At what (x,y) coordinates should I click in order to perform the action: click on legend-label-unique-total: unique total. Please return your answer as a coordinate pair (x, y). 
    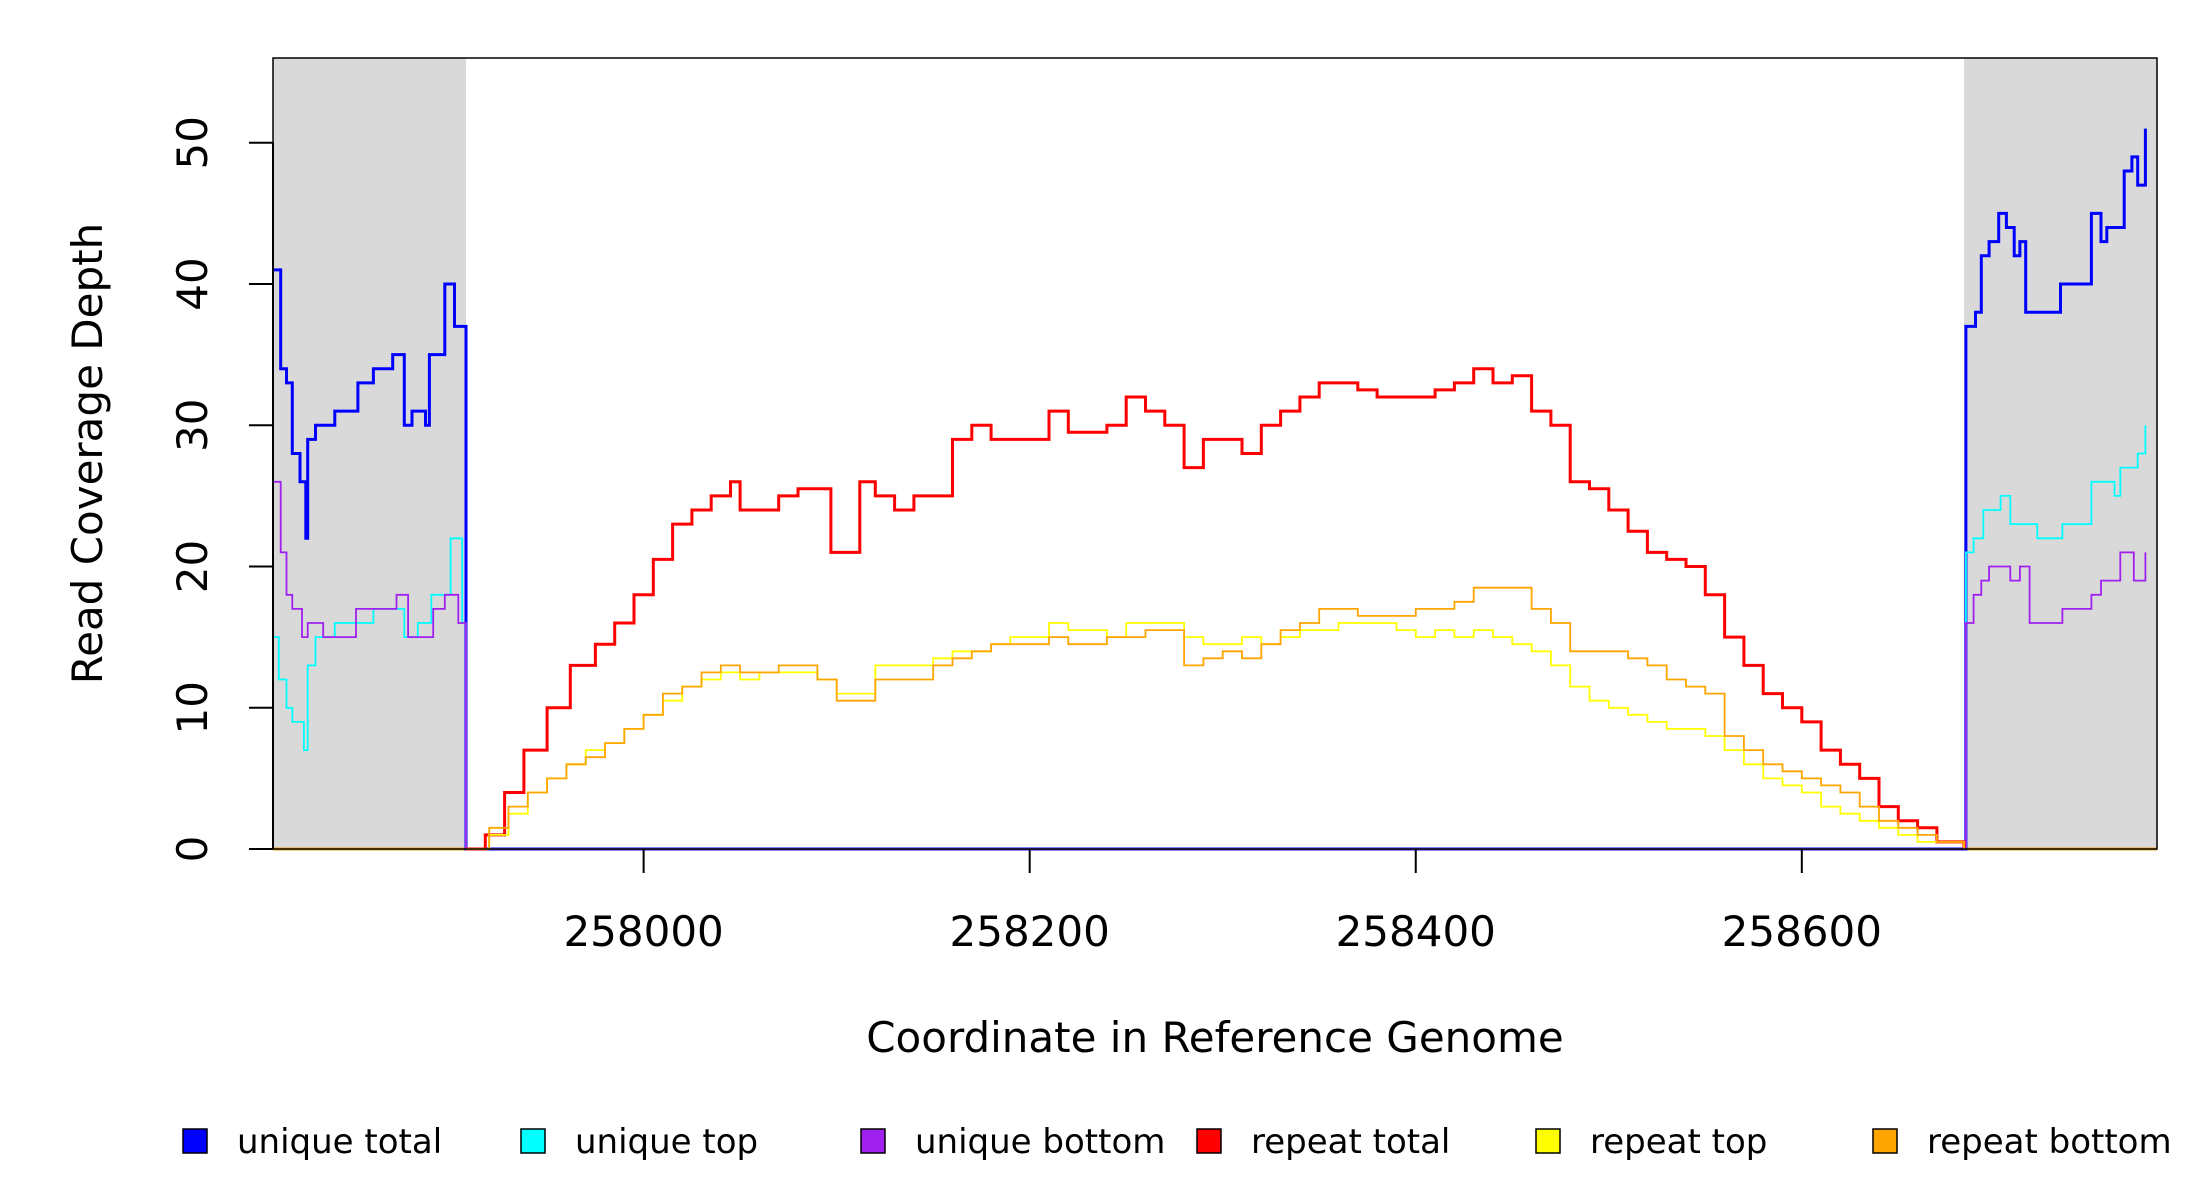
    Looking at the image, I should click on (339, 1142).